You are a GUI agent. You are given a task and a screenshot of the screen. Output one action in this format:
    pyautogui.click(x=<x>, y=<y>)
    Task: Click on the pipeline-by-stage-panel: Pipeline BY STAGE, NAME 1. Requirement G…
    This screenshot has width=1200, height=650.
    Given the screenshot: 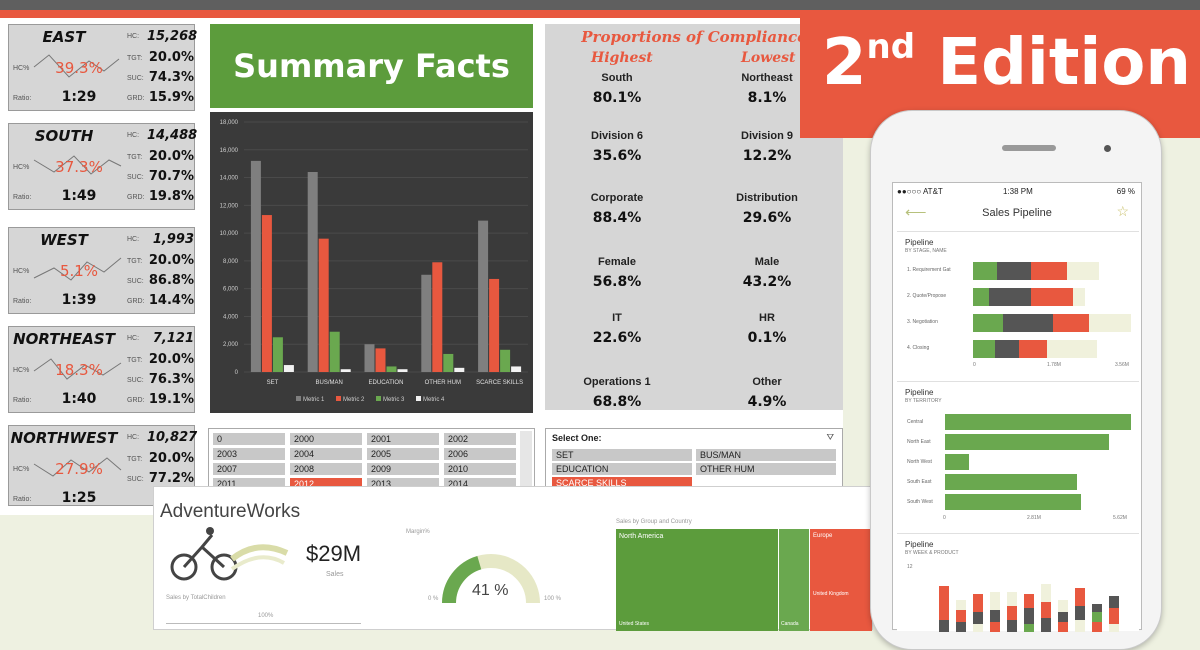 What is the action you would take?
    pyautogui.click(x=1018, y=301)
    